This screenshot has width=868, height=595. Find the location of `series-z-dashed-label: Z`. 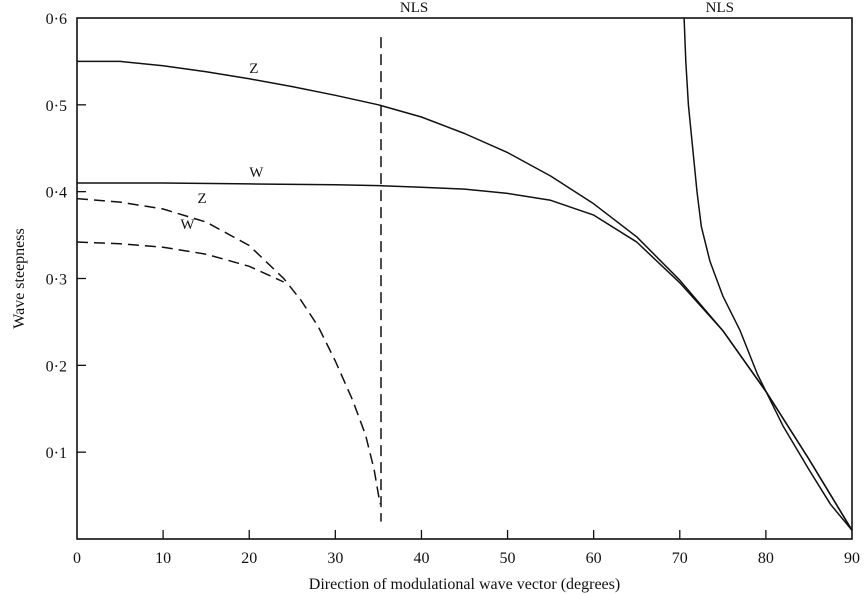

series-z-dashed-label: Z is located at coordinates (202, 199).